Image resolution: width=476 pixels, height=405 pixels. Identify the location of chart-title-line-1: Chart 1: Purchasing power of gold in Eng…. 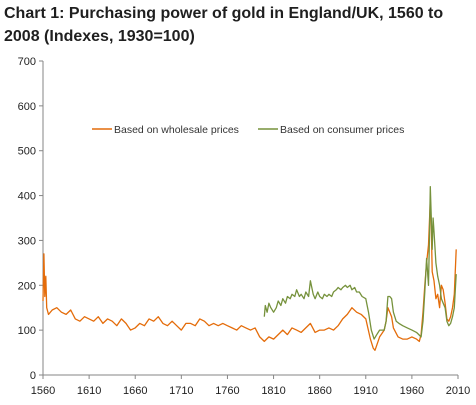
(224, 13).